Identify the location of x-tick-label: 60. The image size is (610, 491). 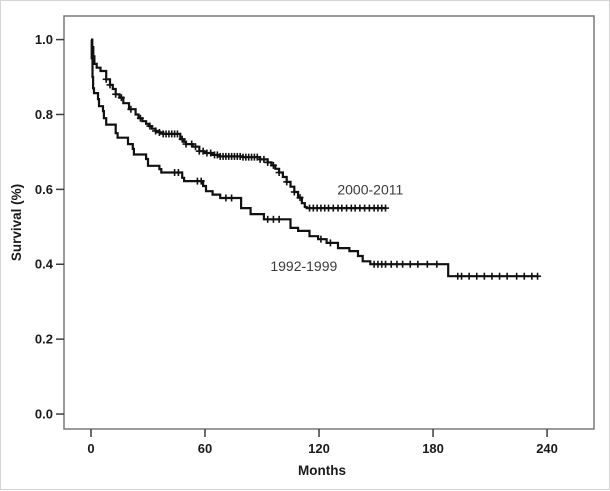
(205, 448).